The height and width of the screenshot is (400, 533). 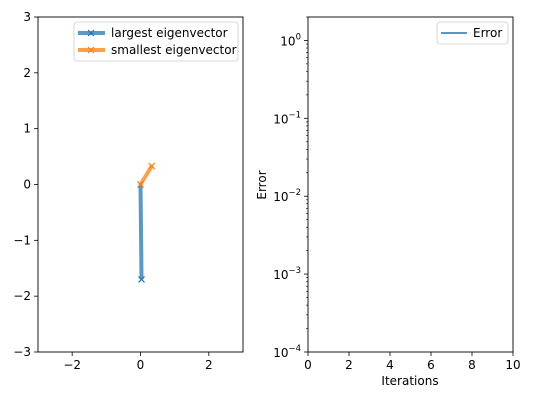 I want to click on legend-smallest-label: smallest eigenvector, so click(x=174, y=50).